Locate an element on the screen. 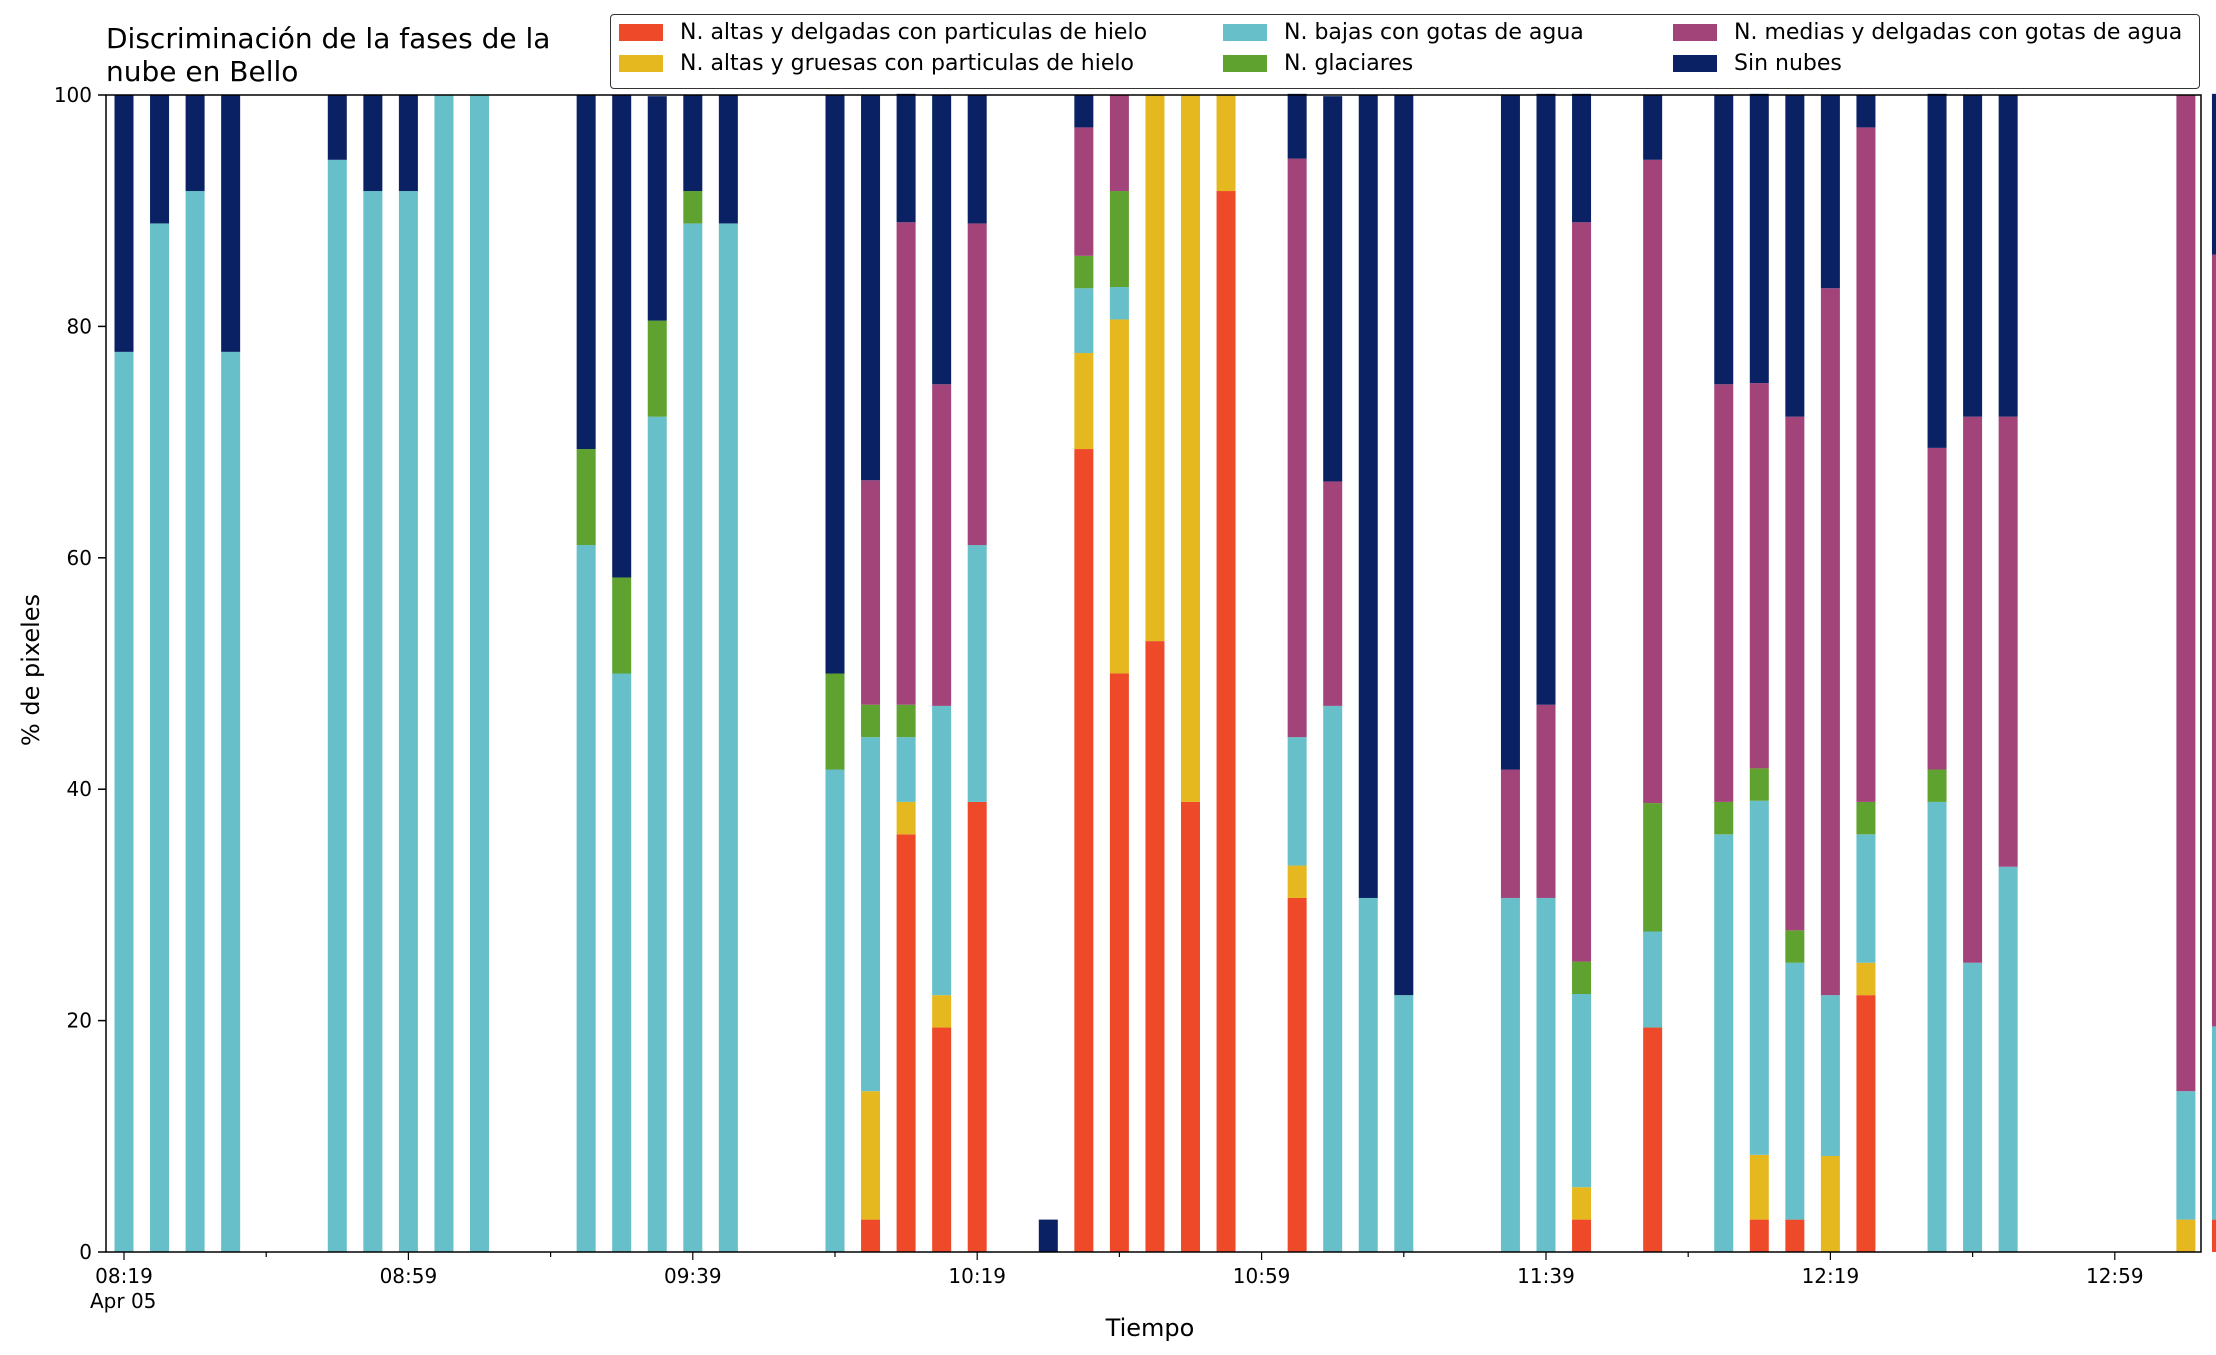 The width and height of the screenshot is (2216, 1355). legend-item: N. glaciares is located at coordinates (1318, 63).